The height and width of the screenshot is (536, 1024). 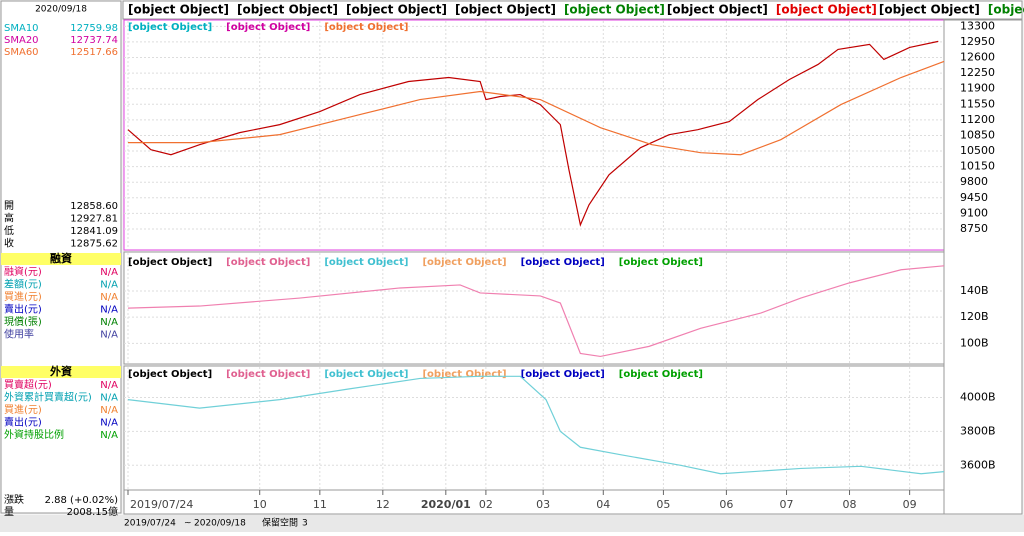 What do you see at coordinates (603, 504) in the screenshot?
I see `x-tick-label: 04` at bounding box center [603, 504].